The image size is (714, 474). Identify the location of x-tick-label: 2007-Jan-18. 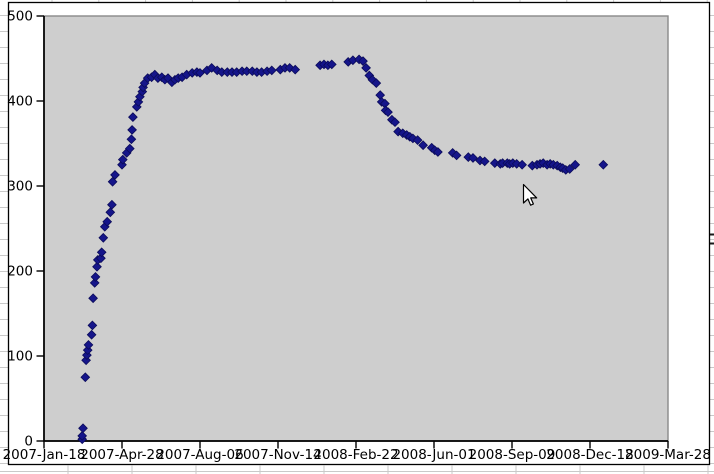
(44, 455).